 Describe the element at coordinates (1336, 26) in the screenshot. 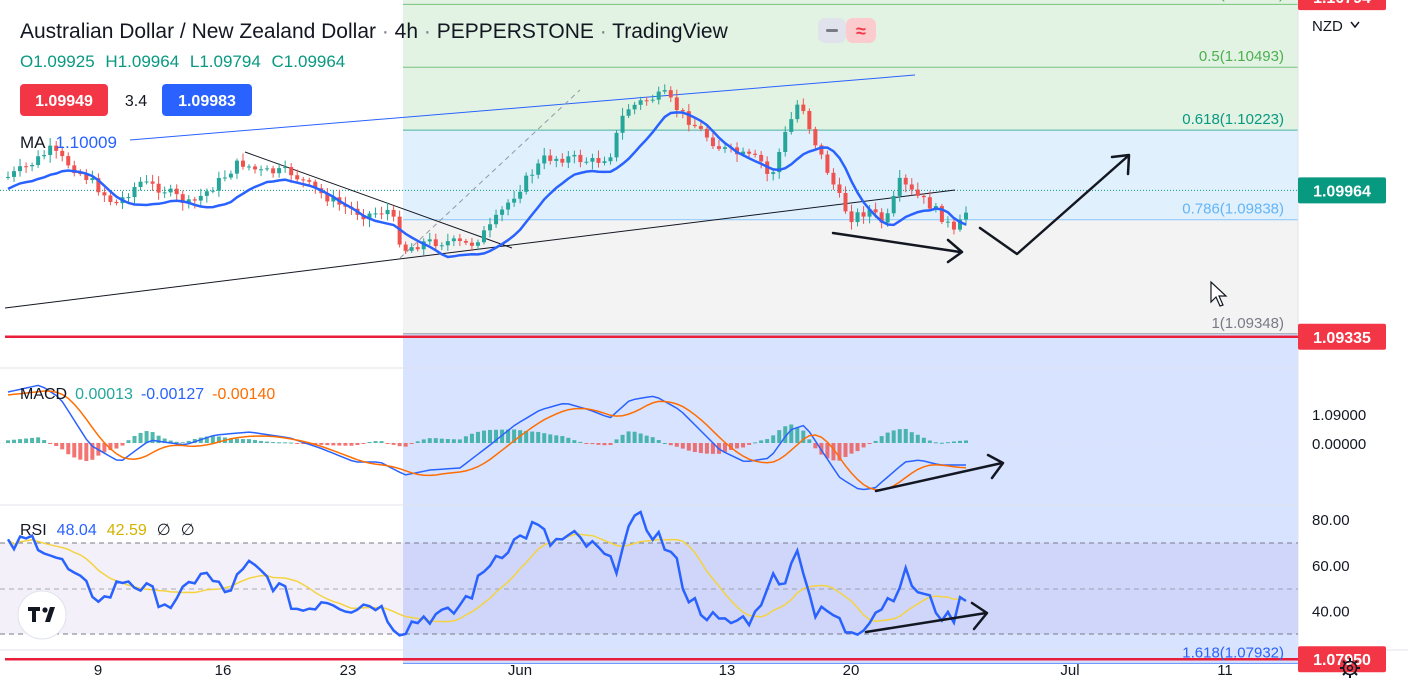

I see `currency-selector: NZD` at that location.